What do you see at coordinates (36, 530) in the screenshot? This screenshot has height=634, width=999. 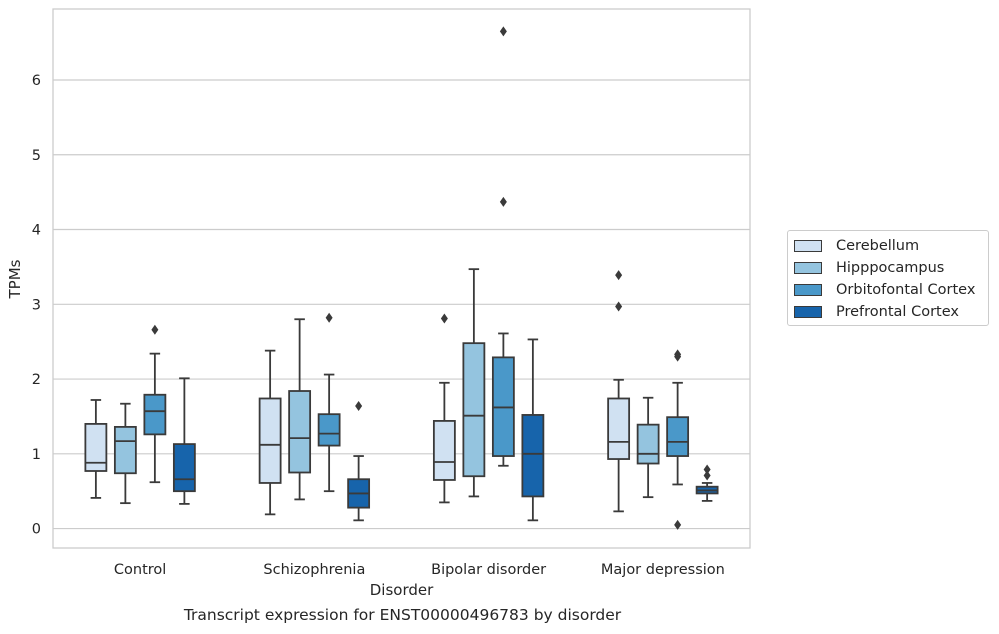 I see `y-tick-label-0: 0` at bounding box center [36, 530].